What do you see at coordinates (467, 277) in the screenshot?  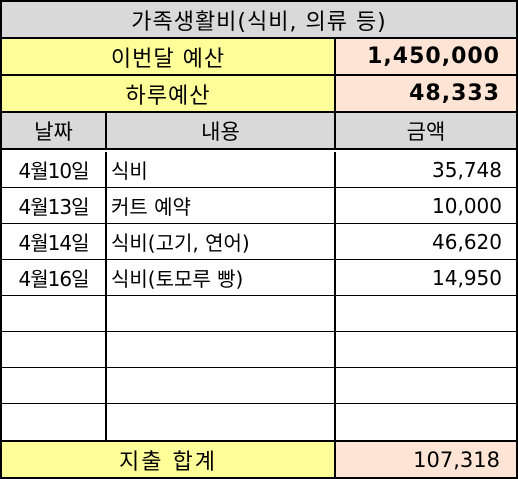 I see `amount-cell: 14,950` at bounding box center [467, 277].